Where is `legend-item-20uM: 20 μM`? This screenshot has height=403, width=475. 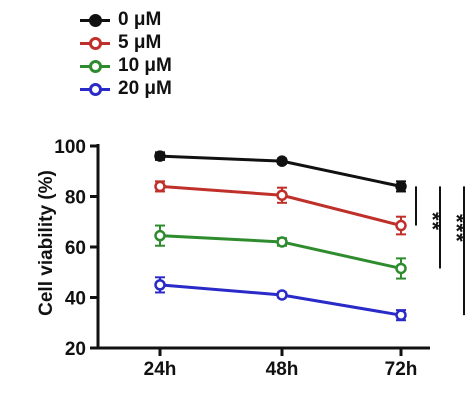
legend-item-20uM: 20 μM is located at coordinates (126, 88).